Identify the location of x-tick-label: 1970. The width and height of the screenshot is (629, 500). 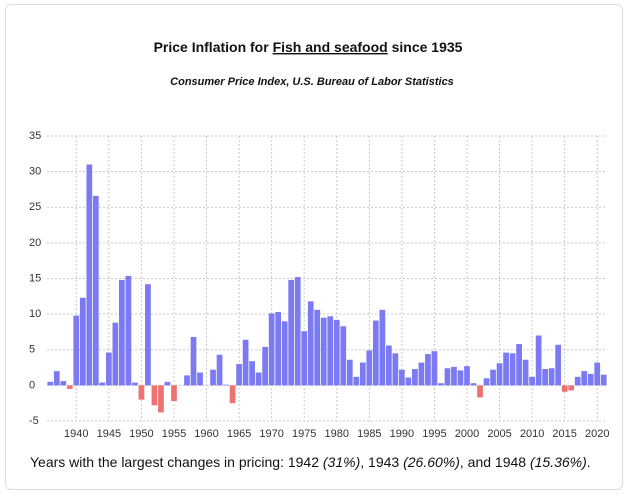
(271, 434).